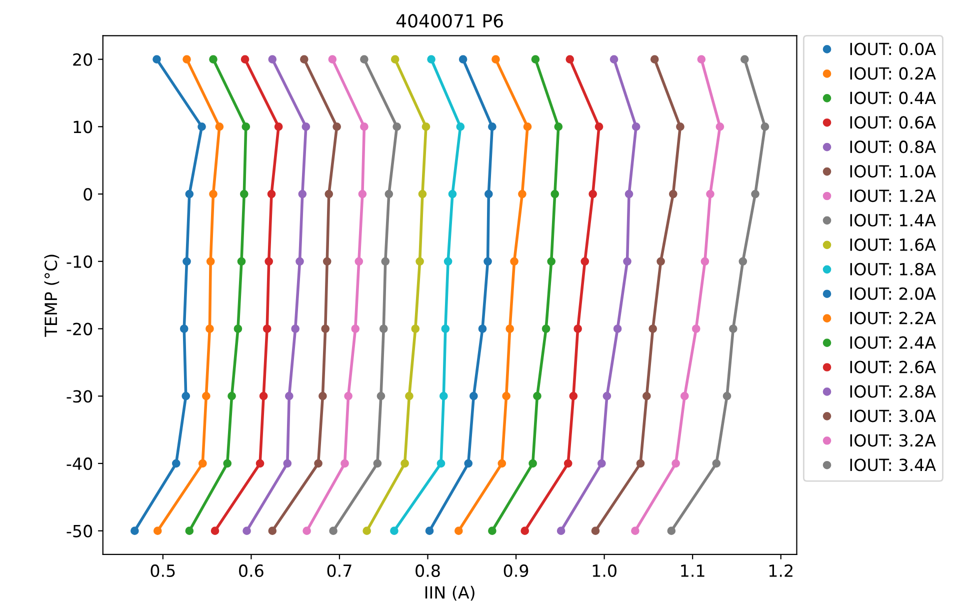 Image resolution: width=980 pixels, height=616 pixels. What do you see at coordinates (893, 416) in the screenshot?
I see `legend-label: IOUT: 3.0A` at bounding box center [893, 416].